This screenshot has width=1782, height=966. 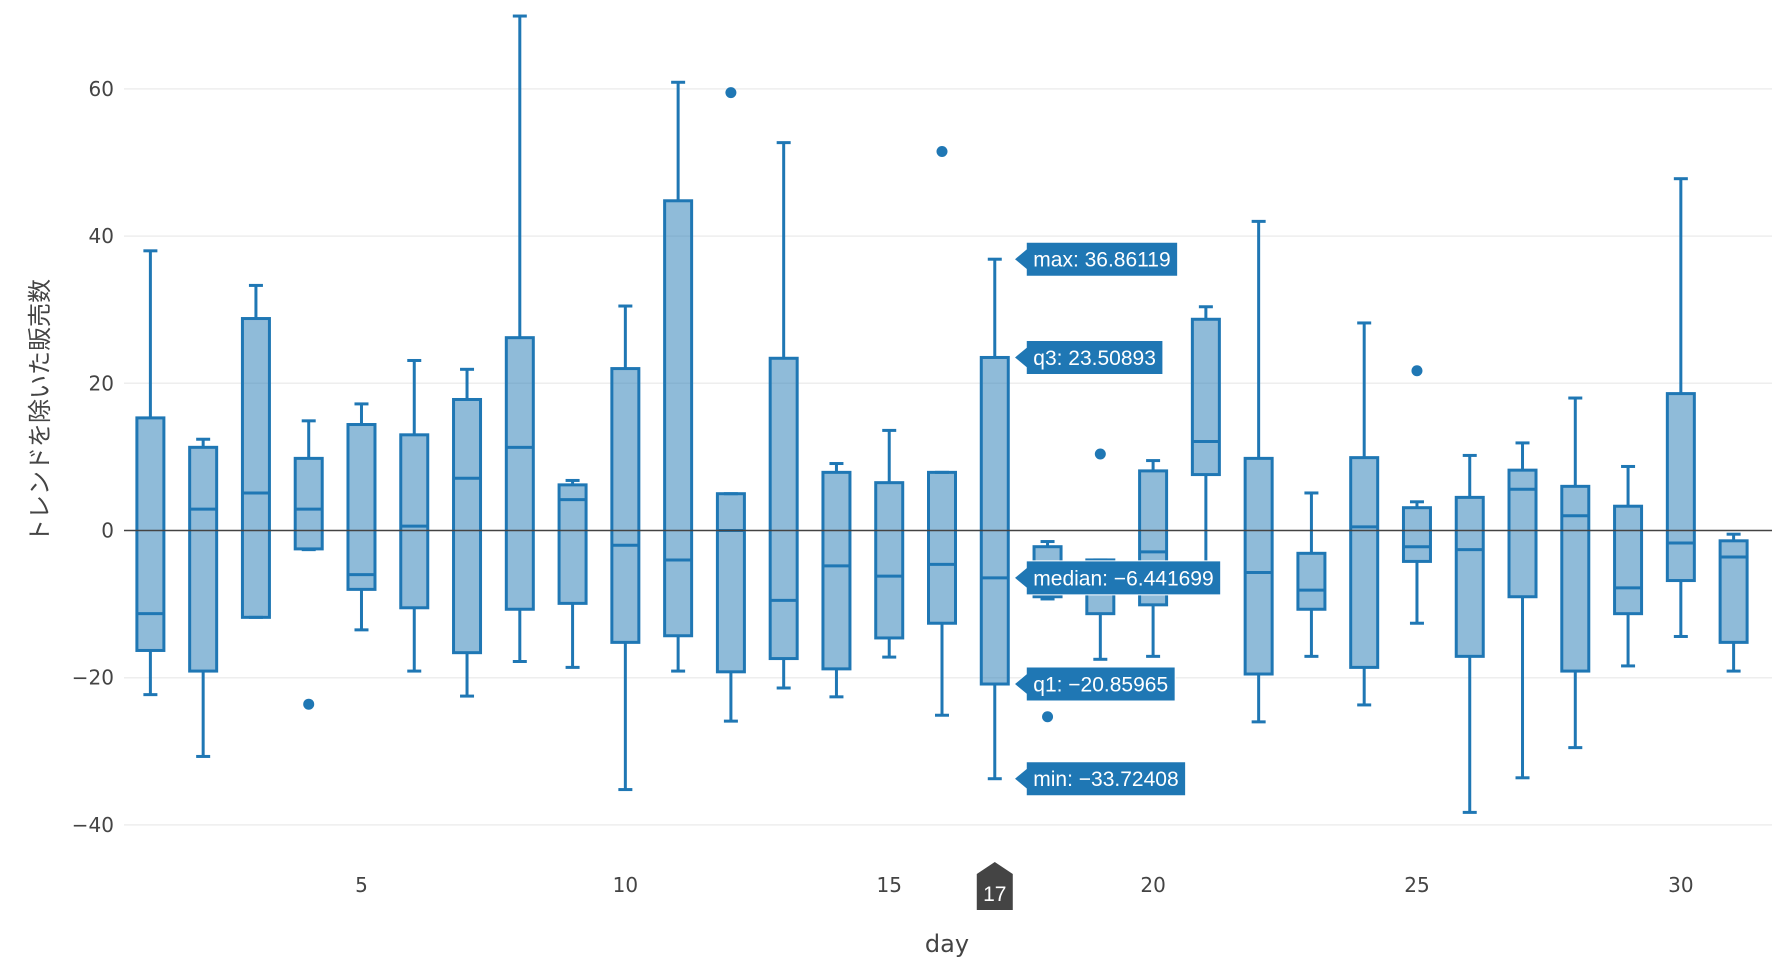 What do you see at coordinates (1416, 885) in the screenshot?
I see `x-tick-label: 25` at bounding box center [1416, 885].